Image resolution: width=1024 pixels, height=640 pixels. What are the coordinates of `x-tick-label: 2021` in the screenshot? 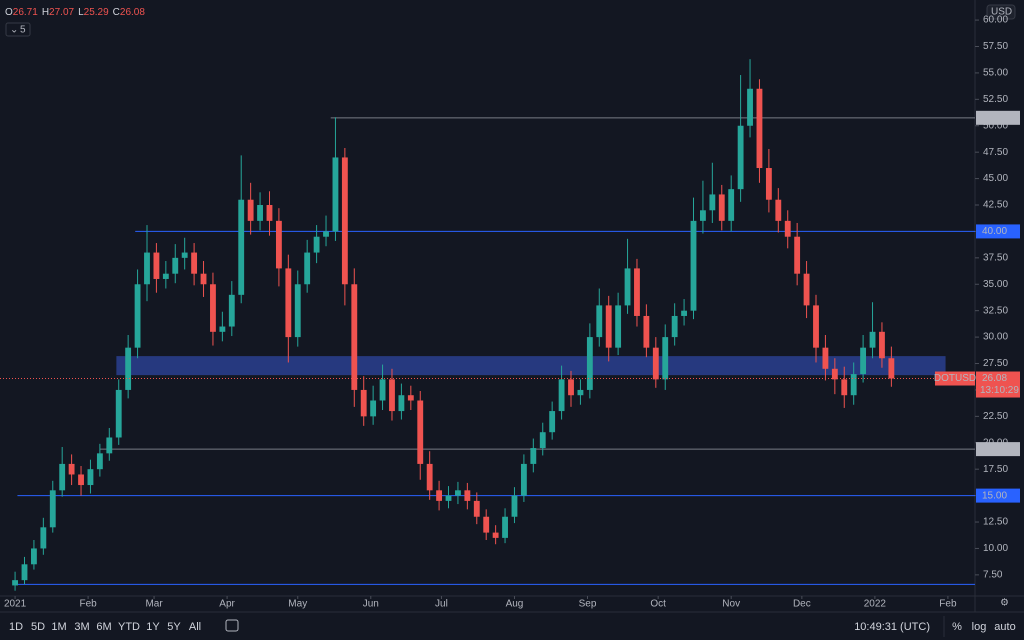 It's located at (15, 604).